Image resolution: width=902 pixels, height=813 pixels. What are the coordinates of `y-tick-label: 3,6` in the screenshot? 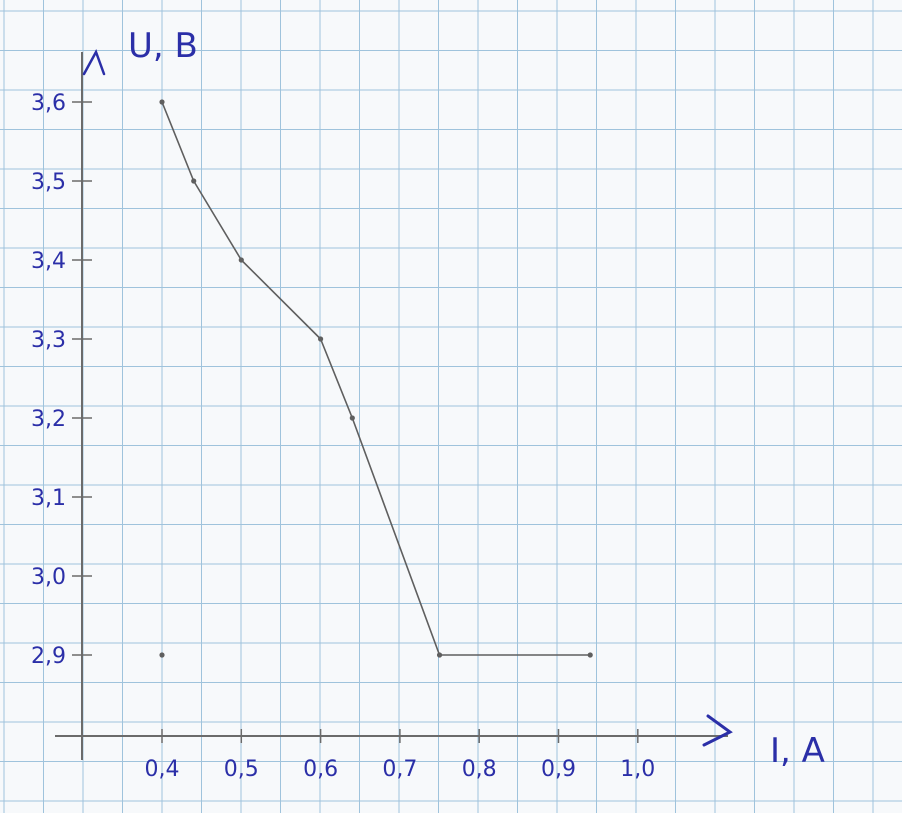 It's located at (48, 103).